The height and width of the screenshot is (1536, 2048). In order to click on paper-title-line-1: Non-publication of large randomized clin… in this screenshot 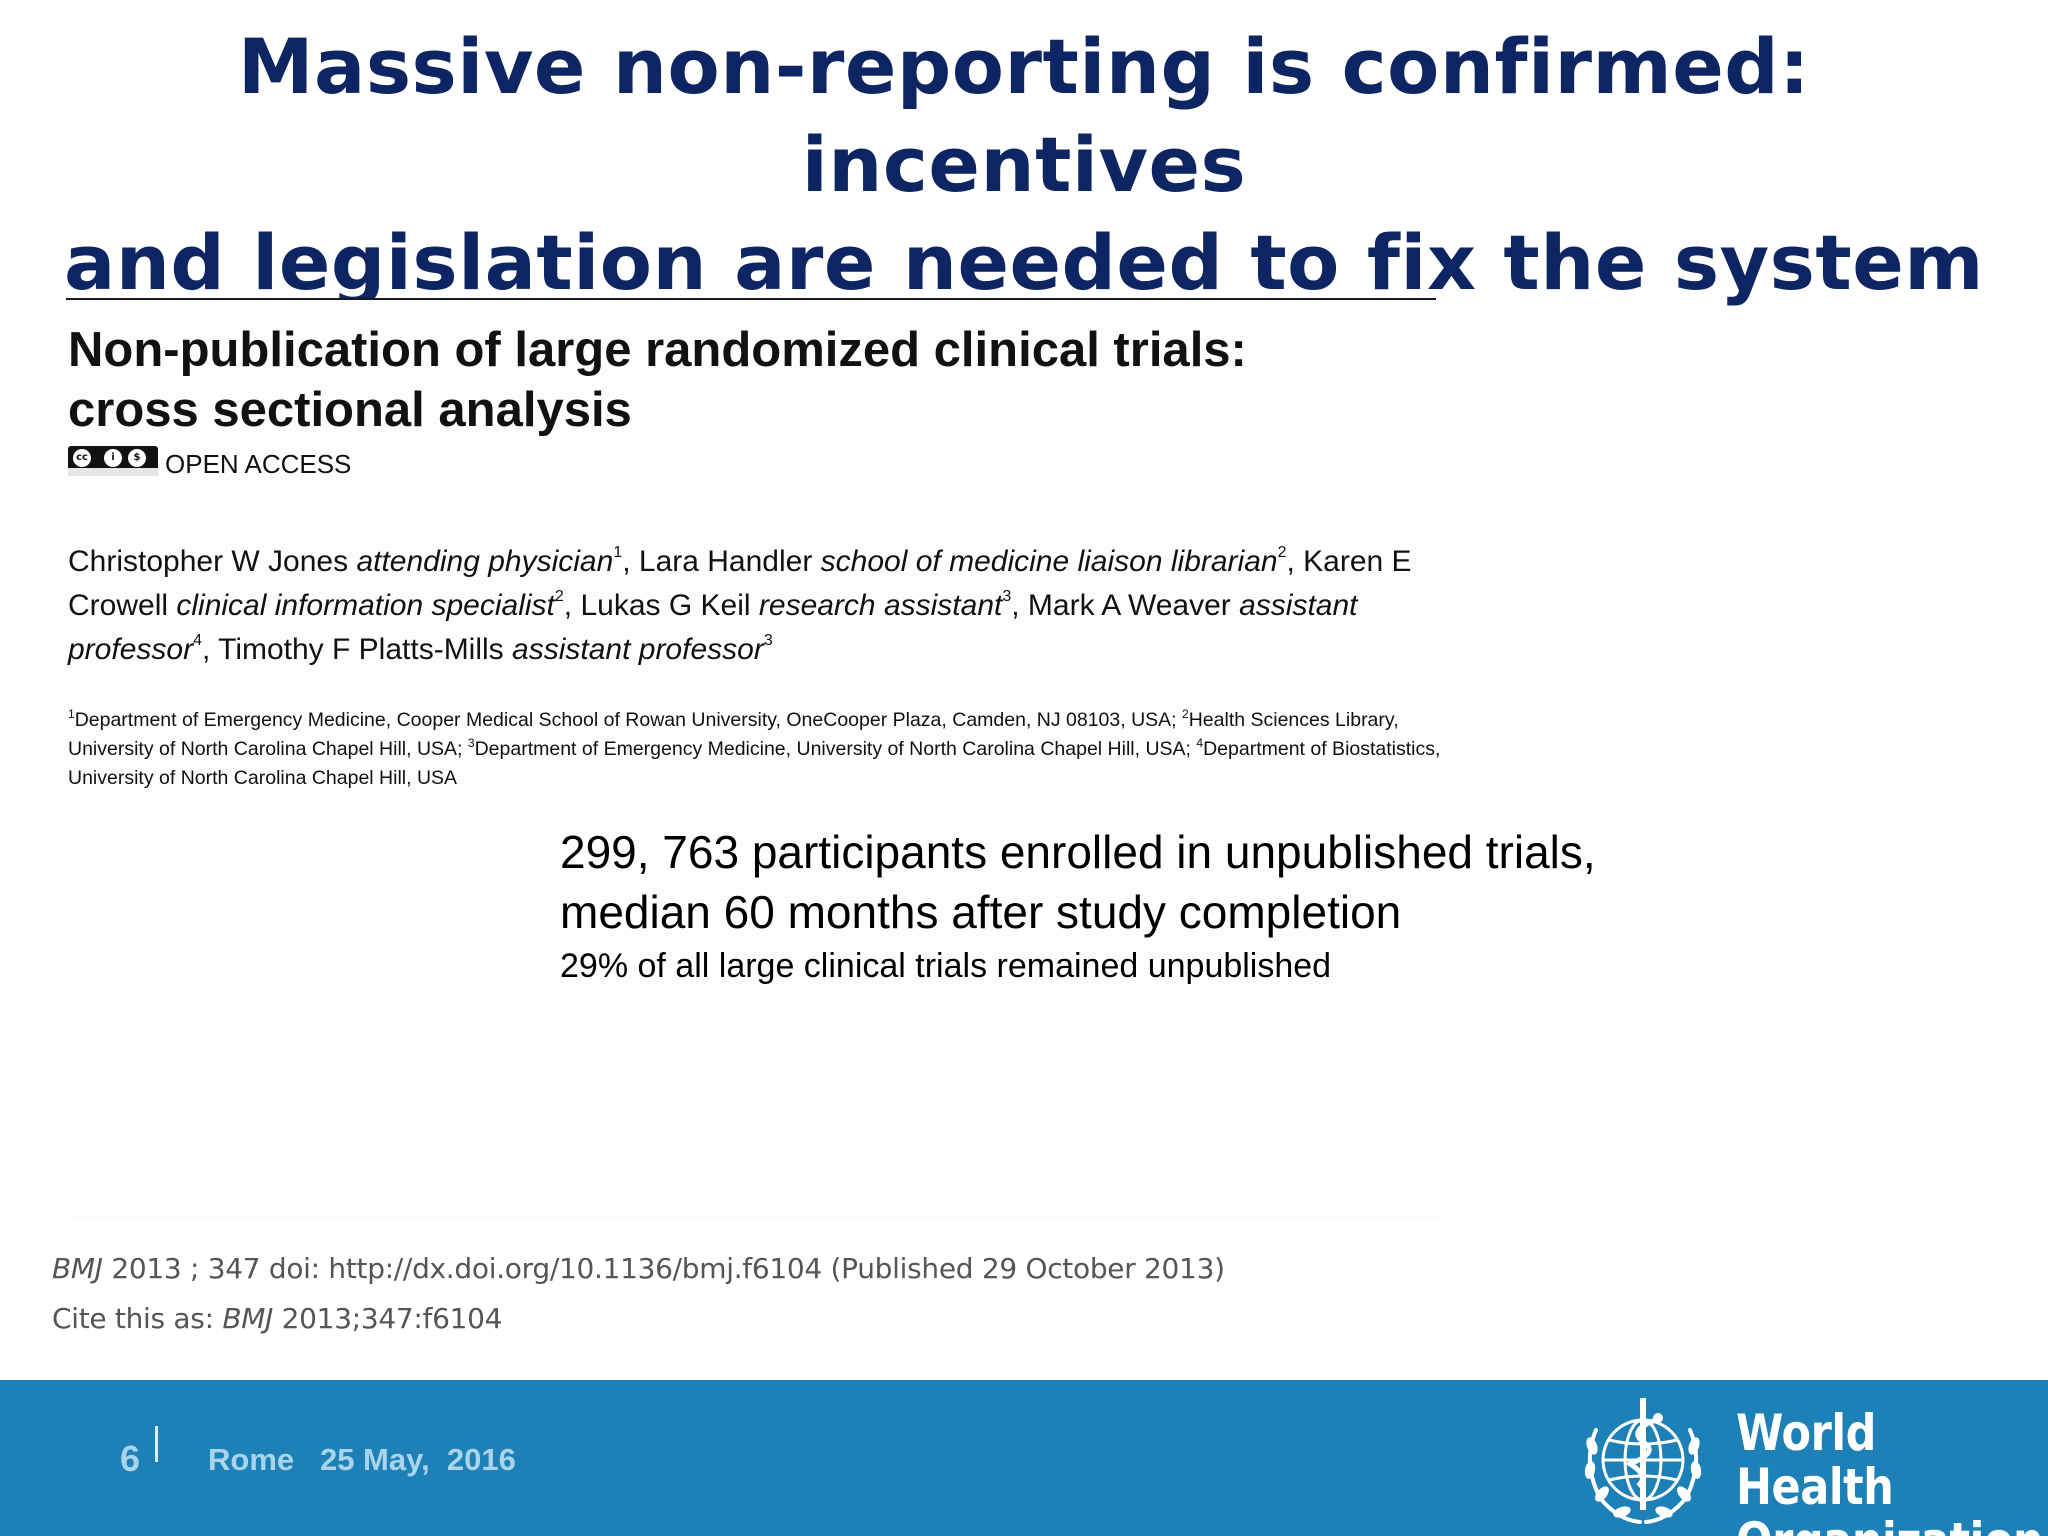, I will do `click(657, 350)`.